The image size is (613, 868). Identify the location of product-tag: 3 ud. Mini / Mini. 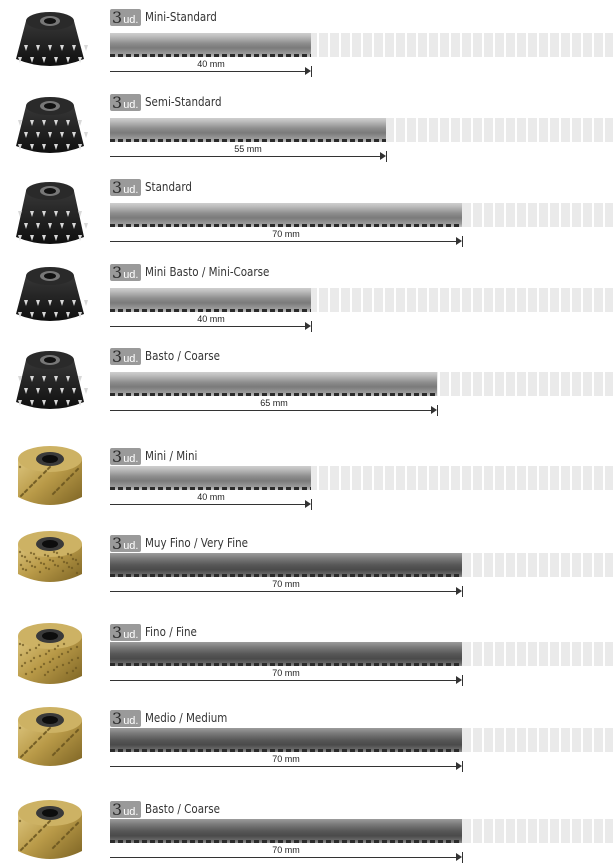
(158, 456).